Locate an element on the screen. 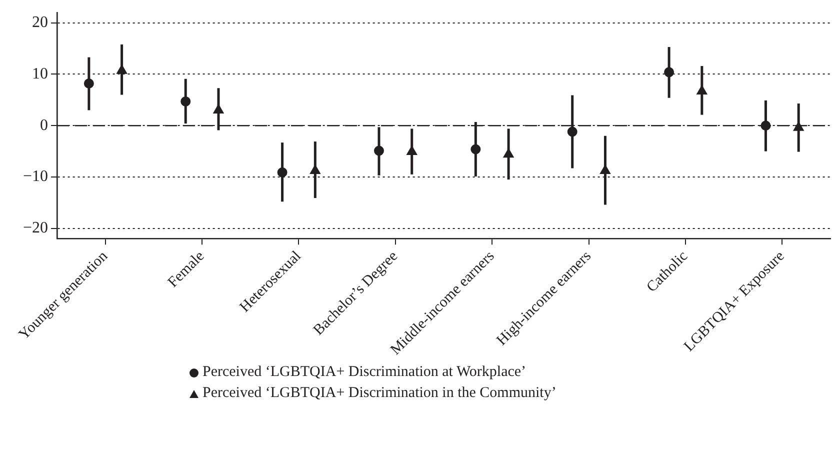 Image resolution: width=837 pixels, height=450 pixels. y-tick-label: 0 is located at coordinates (44, 125).